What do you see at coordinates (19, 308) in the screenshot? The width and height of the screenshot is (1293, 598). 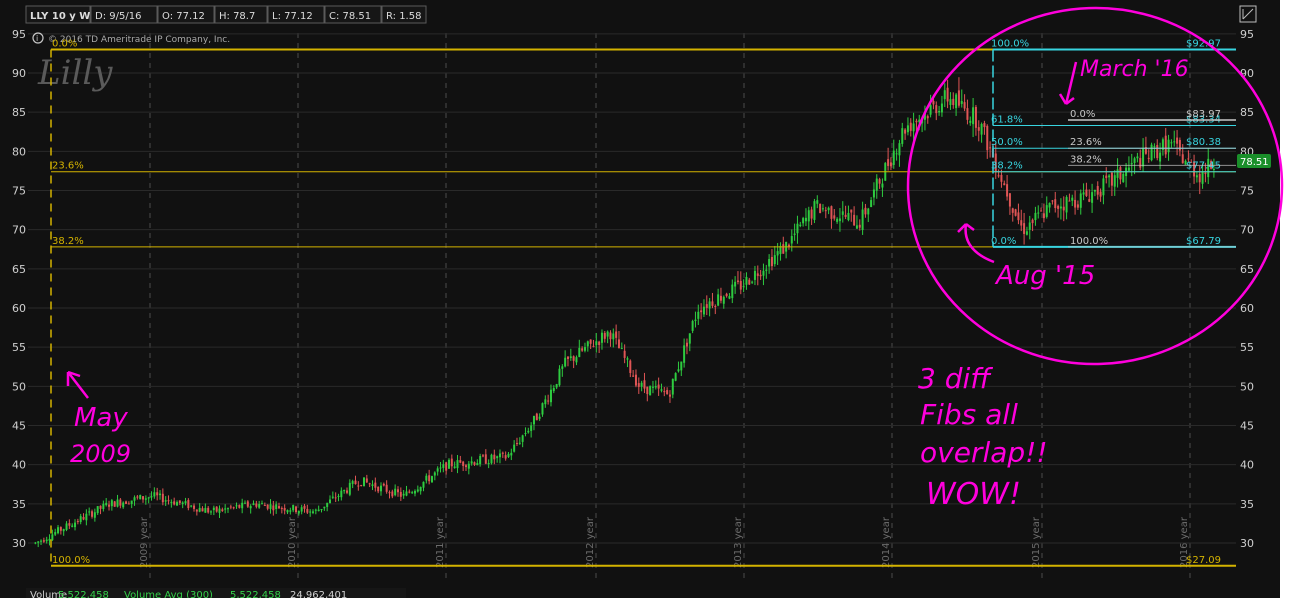 I see `y-tick-label-left: 60` at bounding box center [19, 308].